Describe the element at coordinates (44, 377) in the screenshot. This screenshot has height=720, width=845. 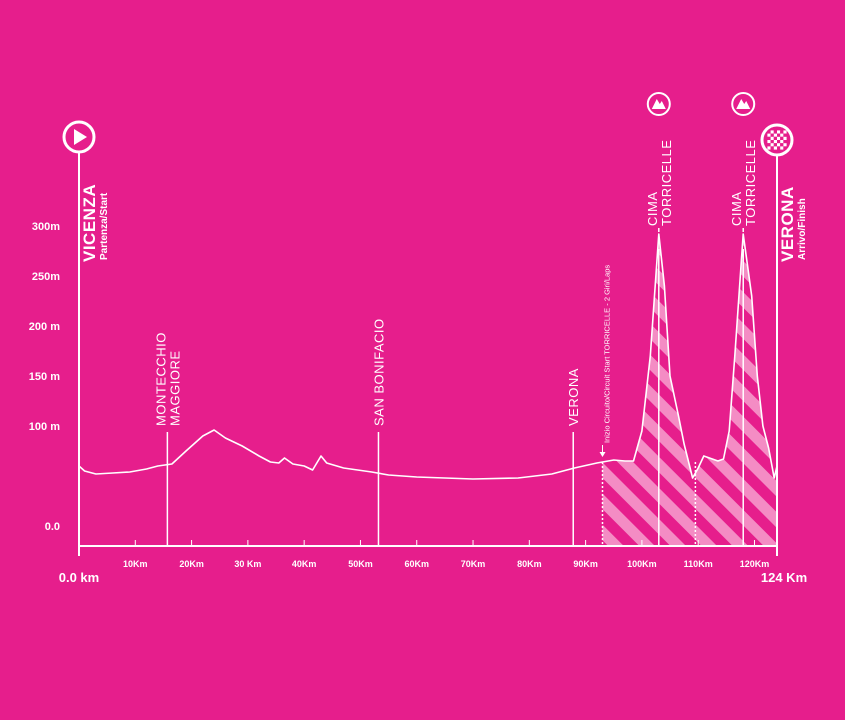
I see `y-tick-label: 150 m` at that location.